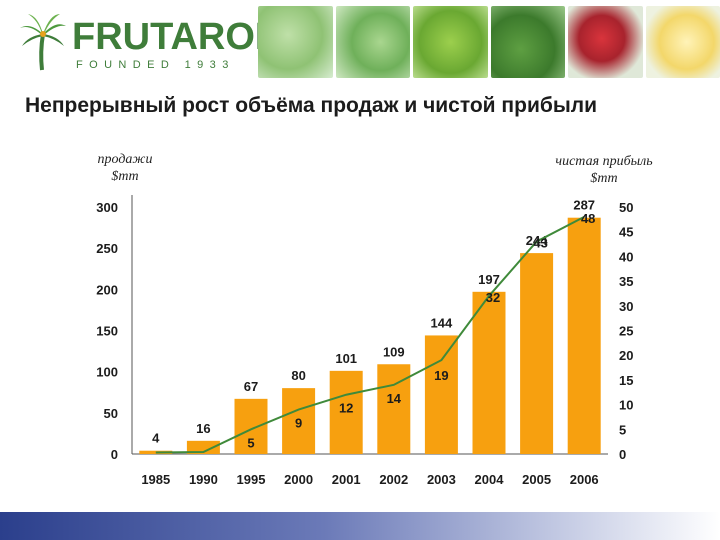 This screenshot has width=720, height=540. Describe the element at coordinates (346, 408) in the screenshot. I see `profit-value-label: 12` at that location.